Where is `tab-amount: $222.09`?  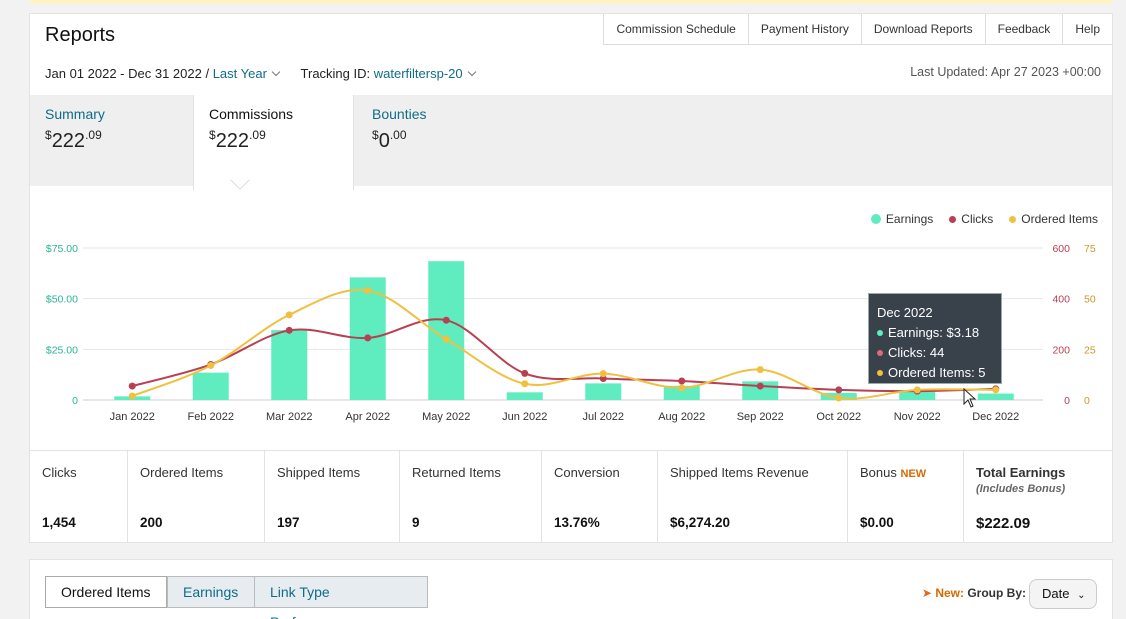 tab-amount: $222.09 is located at coordinates (73, 140).